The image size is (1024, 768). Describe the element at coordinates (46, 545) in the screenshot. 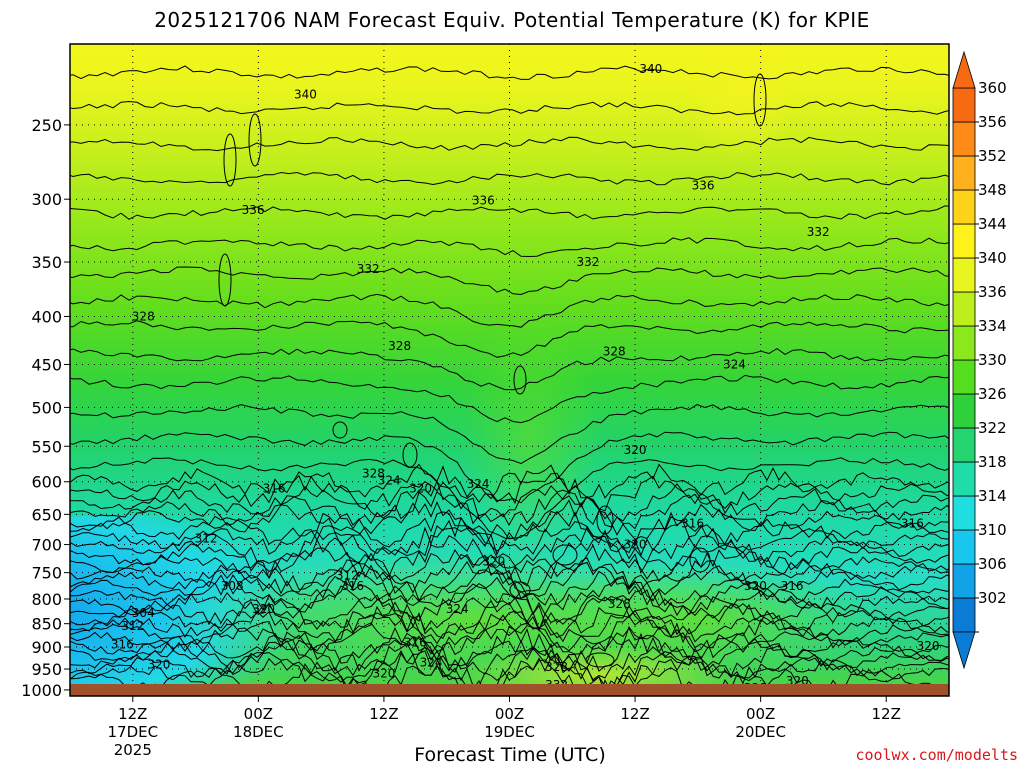

I see `y-tick-label: 700` at that location.